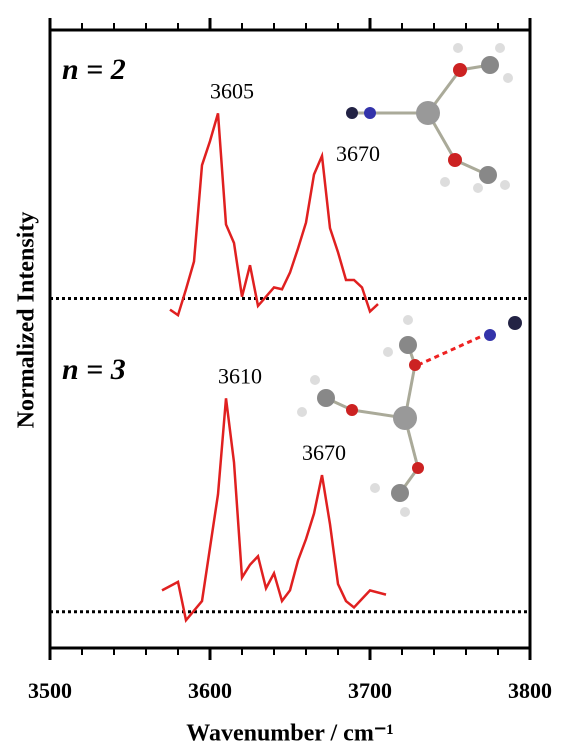  What do you see at coordinates (27, 320) in the screenshot?
I see `y-axis-label: Normalized Intensity` at bounding box center [27, 320].